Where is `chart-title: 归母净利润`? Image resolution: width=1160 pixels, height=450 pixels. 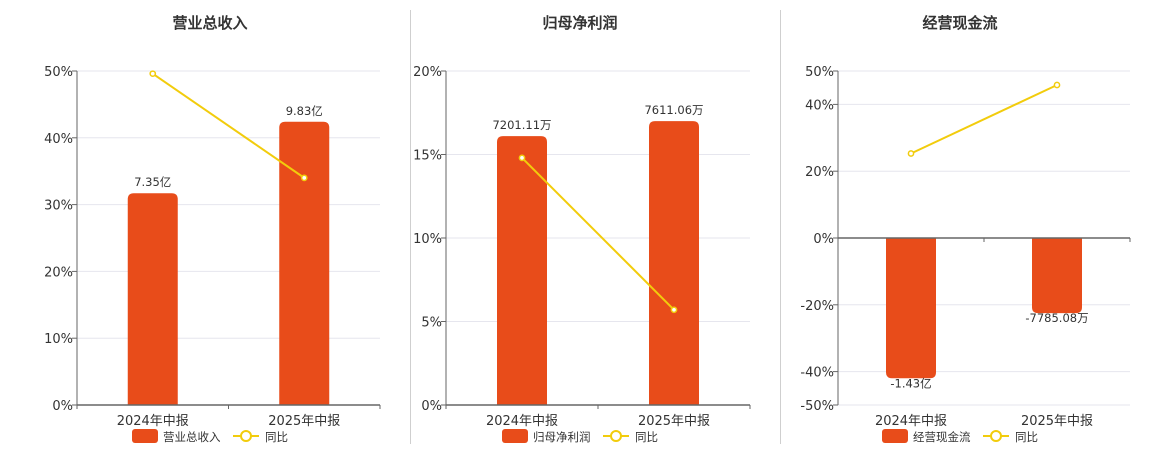 chart-title: 归母净利润 is located at coordinates (579, 23).